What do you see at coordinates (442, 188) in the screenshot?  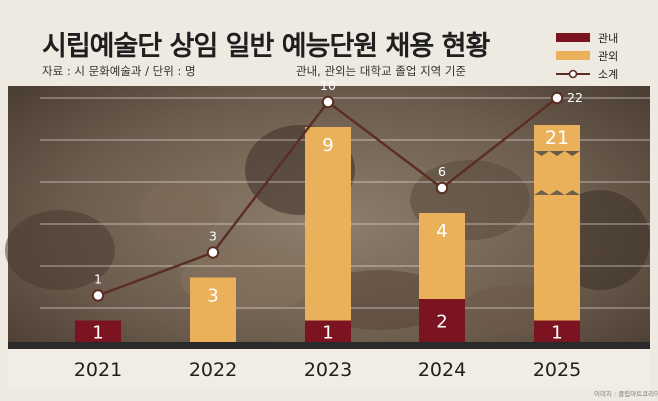 I see `subtotal-point-2024` at bounding box center [442, 188].